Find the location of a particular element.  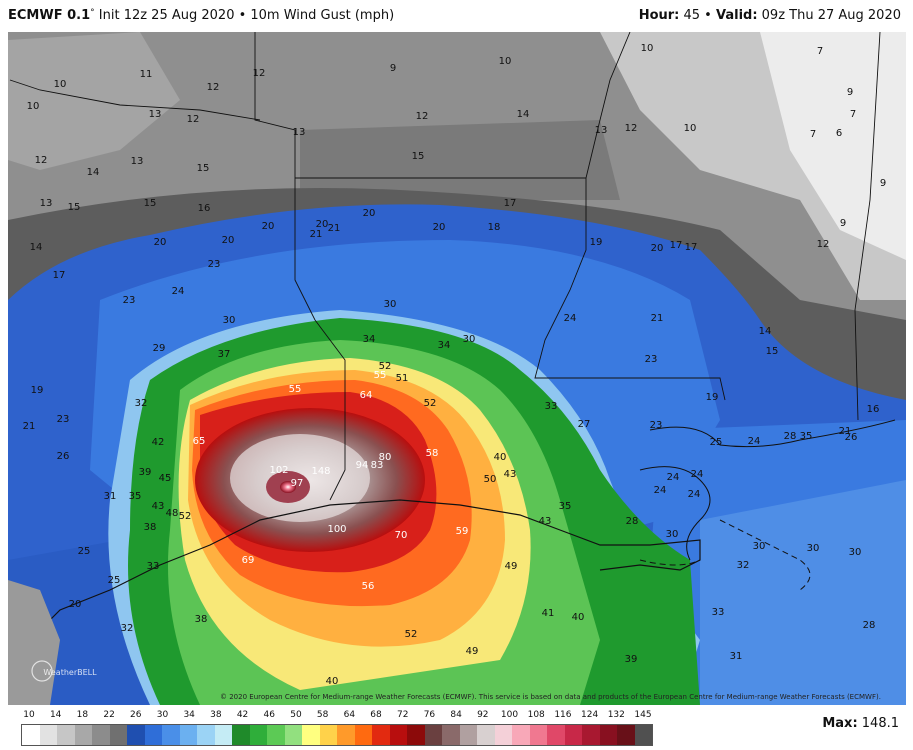

legend-tick-label: 100 is located at coordinates (509, 715).